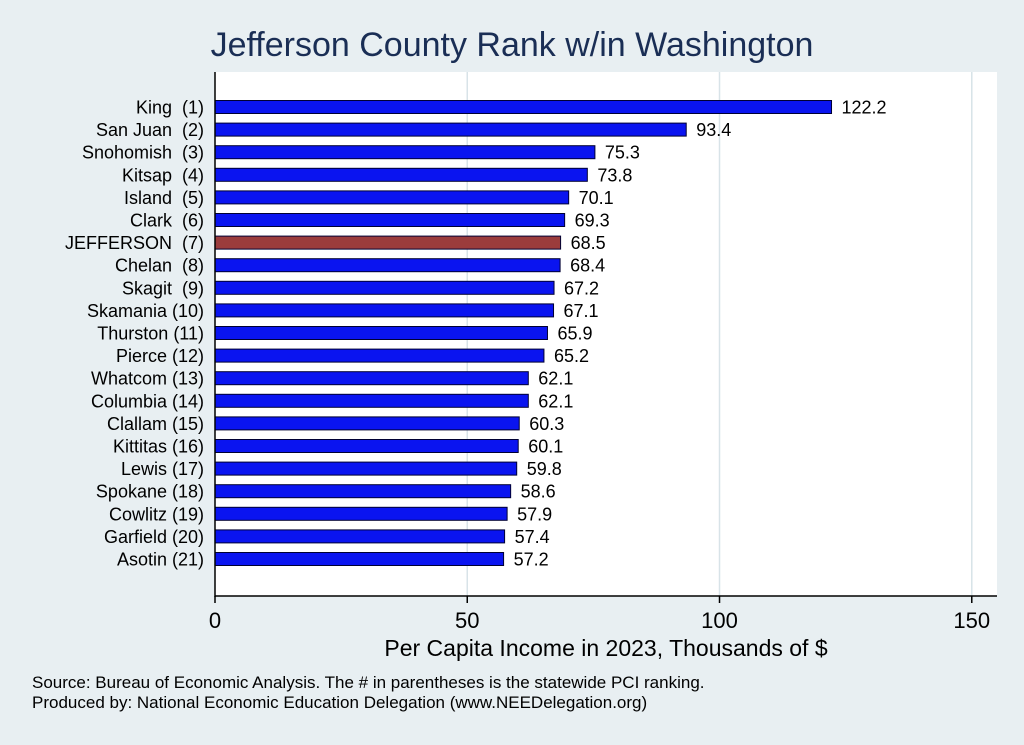 The width and height of the screenshot is (1024, 745). What do you see at coordinates (467, 620) in the screenshot?
I see `x-tick-label-50: 50` at bounding box center [467, 620].